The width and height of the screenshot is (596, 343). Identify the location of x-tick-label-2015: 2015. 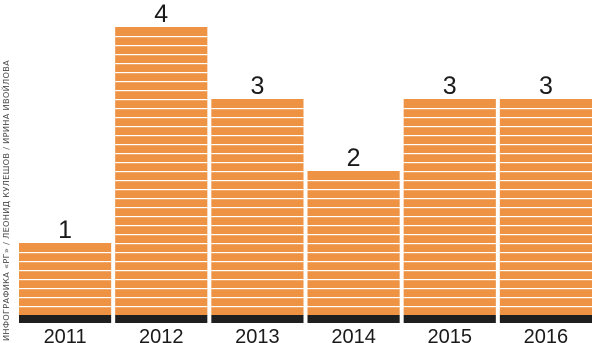
(450, 334).